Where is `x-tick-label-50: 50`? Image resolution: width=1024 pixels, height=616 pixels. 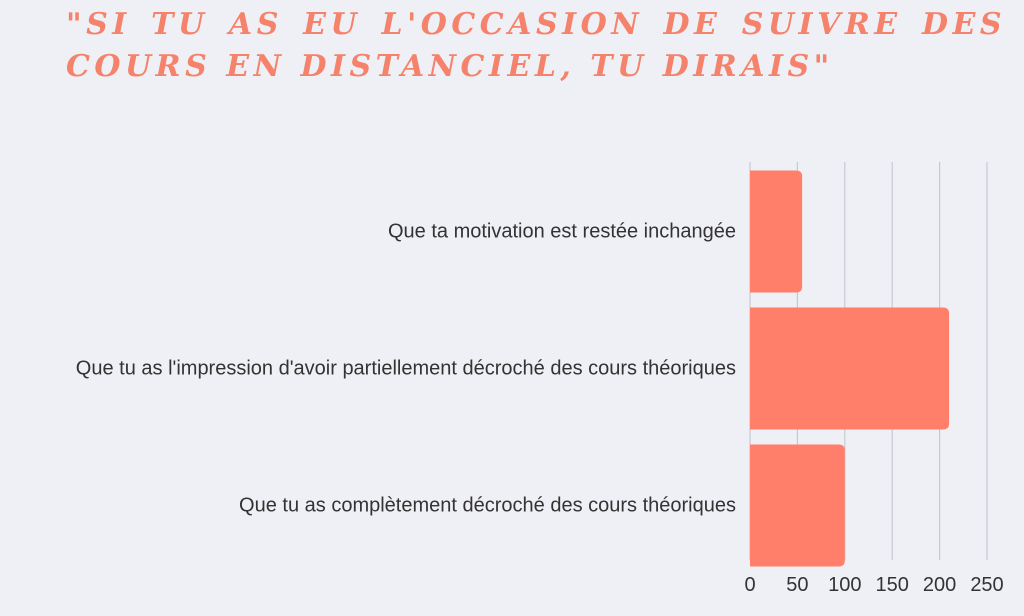
x-tick-label-50: 50 is located at coordinates (797, 585).